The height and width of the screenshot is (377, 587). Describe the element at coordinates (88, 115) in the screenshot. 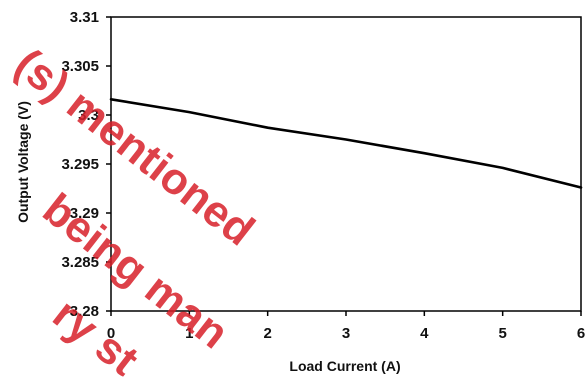

I see `y-tick-label: 3.3` at that location.